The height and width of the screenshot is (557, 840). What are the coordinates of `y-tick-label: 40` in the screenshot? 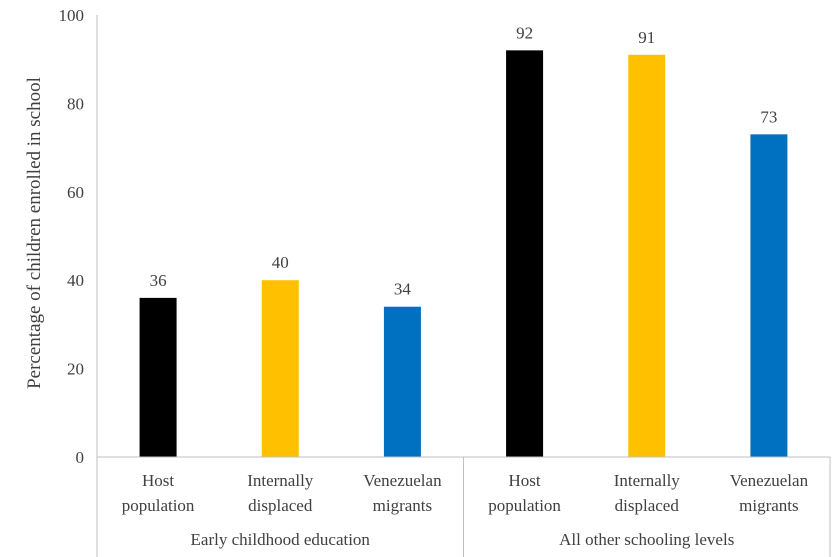 It's located at (75, 280).